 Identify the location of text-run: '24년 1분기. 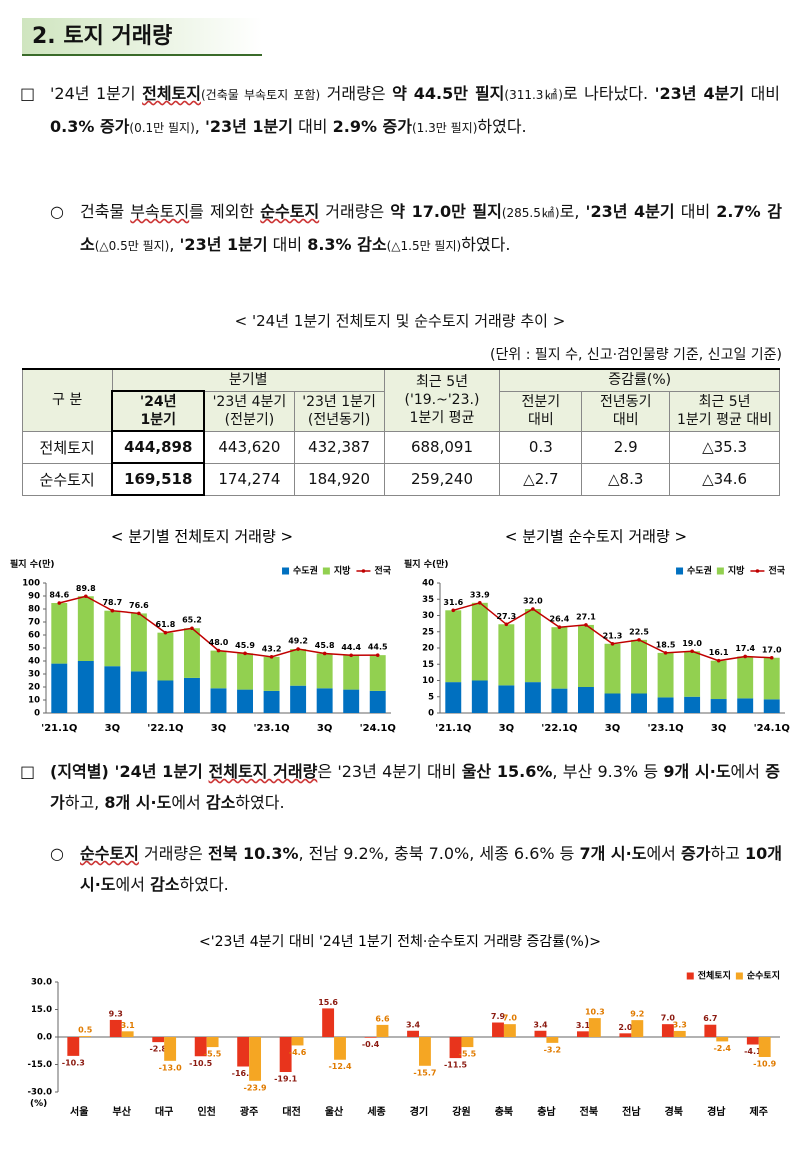
(96, 93).